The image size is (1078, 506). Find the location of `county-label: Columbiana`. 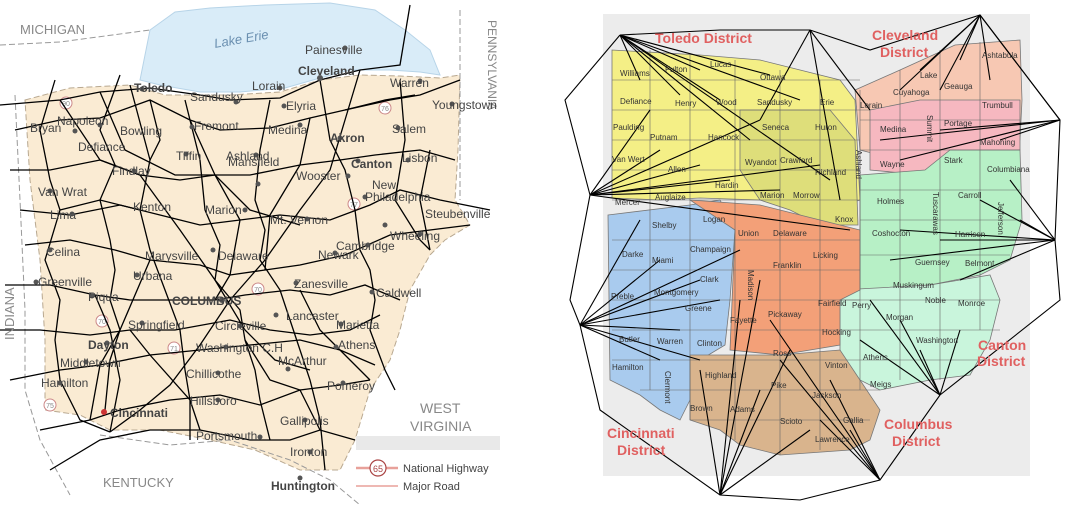

county-label: Columbiana is located at coordinates (1008, 169).